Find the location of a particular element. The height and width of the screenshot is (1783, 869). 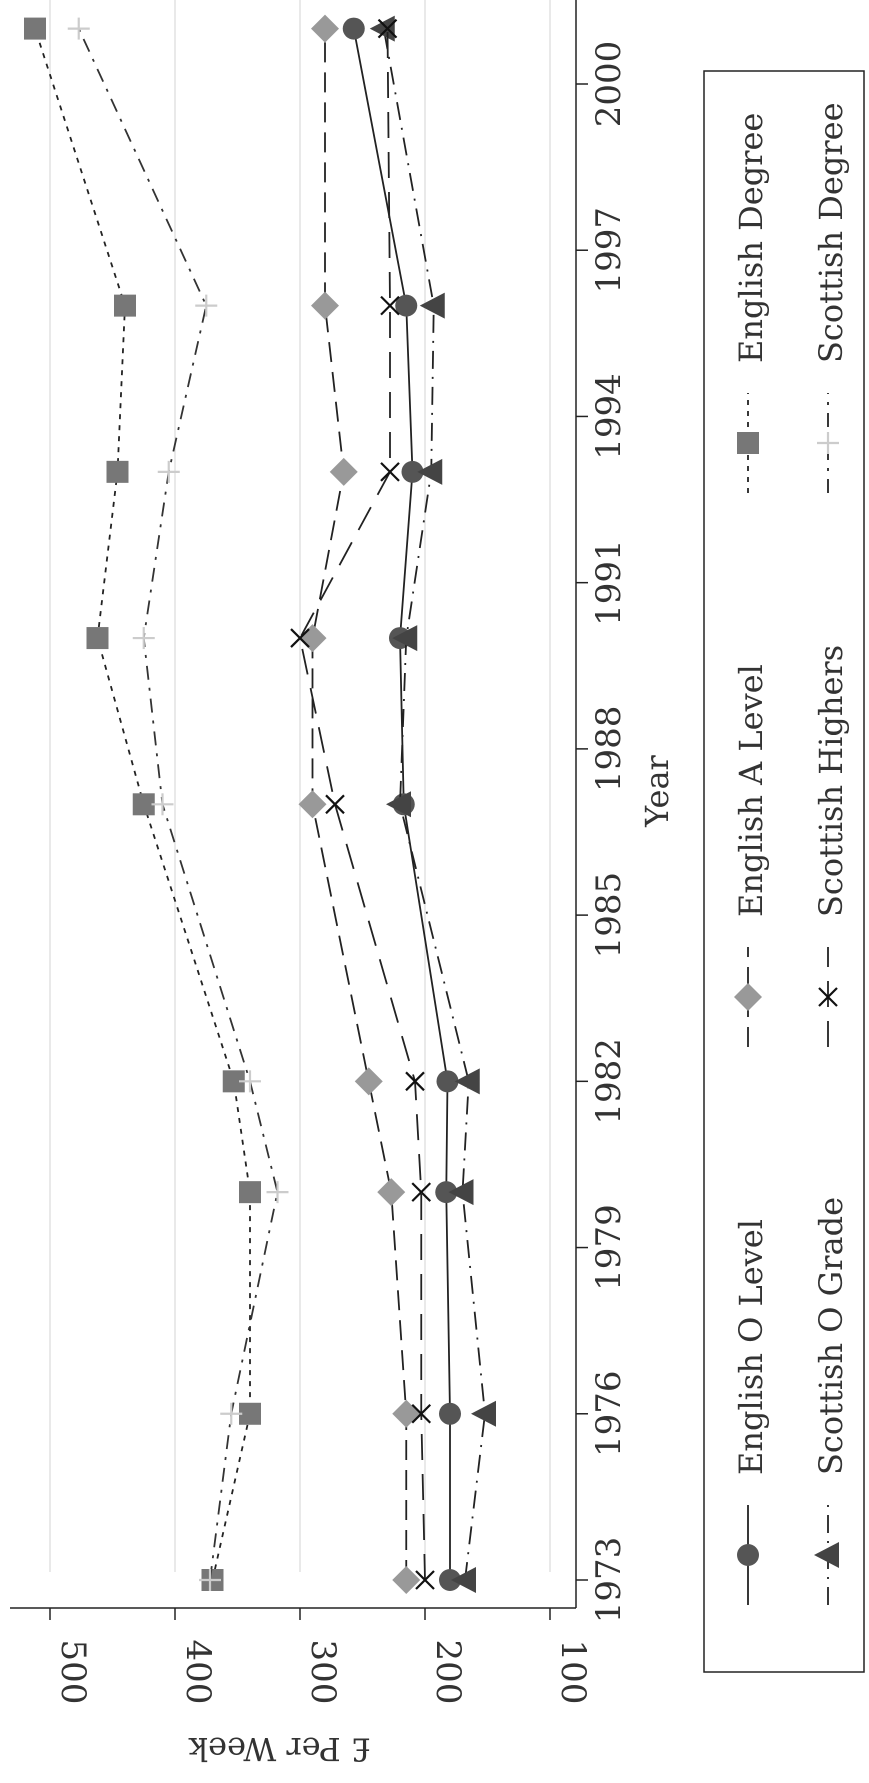

point-scottish-degree-1996 is located at coordinates (206, 305).